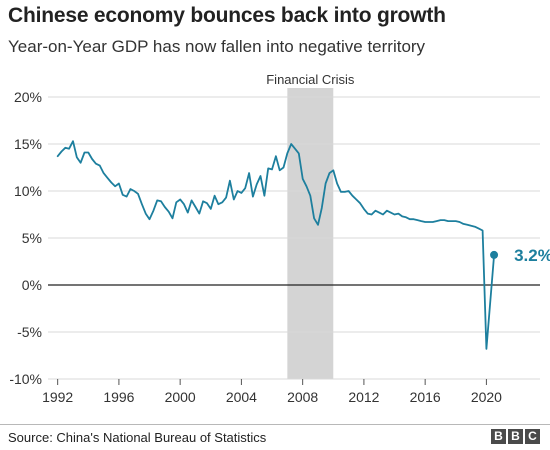 The image size is (550, 450). Describe the element at coordinates (32, 285) in the screenshot. I see `y-tick-label: 0%` at that location.